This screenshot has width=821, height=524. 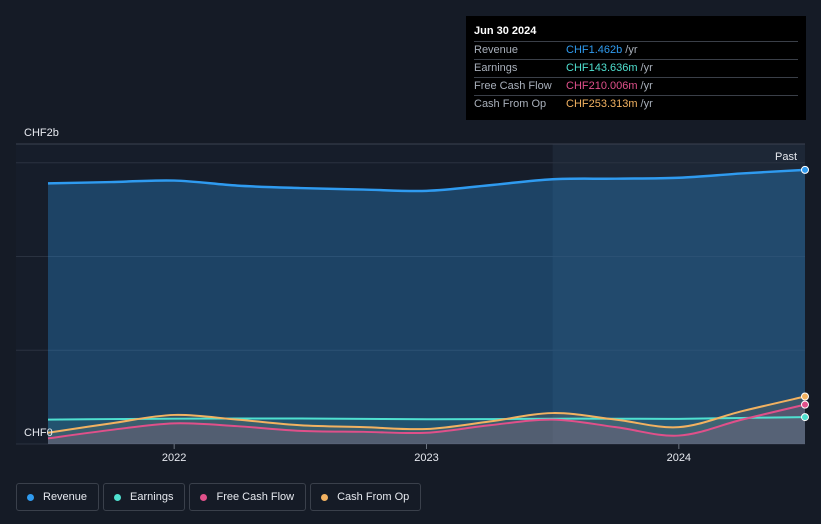 I want to click on tooltip-value: CHF1.462b, so click(x=594, y=50).